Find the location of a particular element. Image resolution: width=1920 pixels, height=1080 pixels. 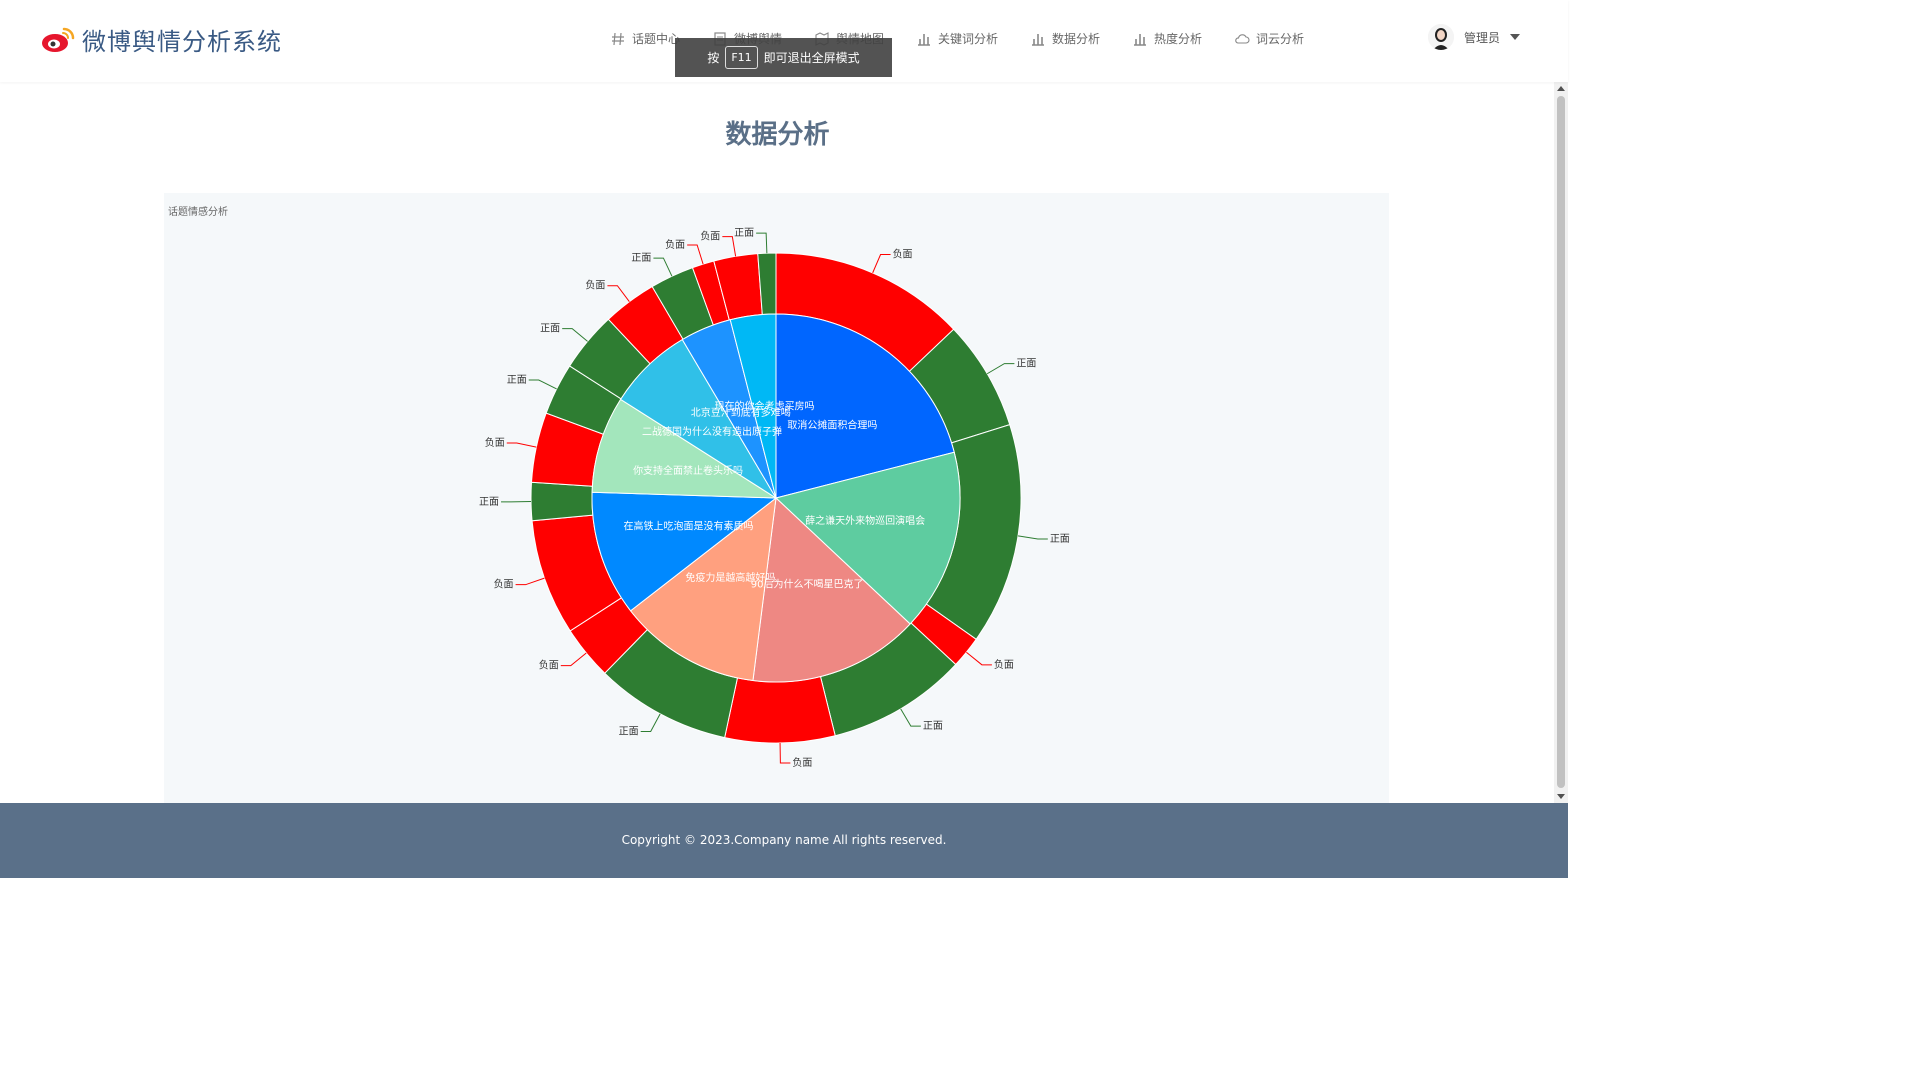

nav-label: 词云分析 is located at coordinates (1280, 39).